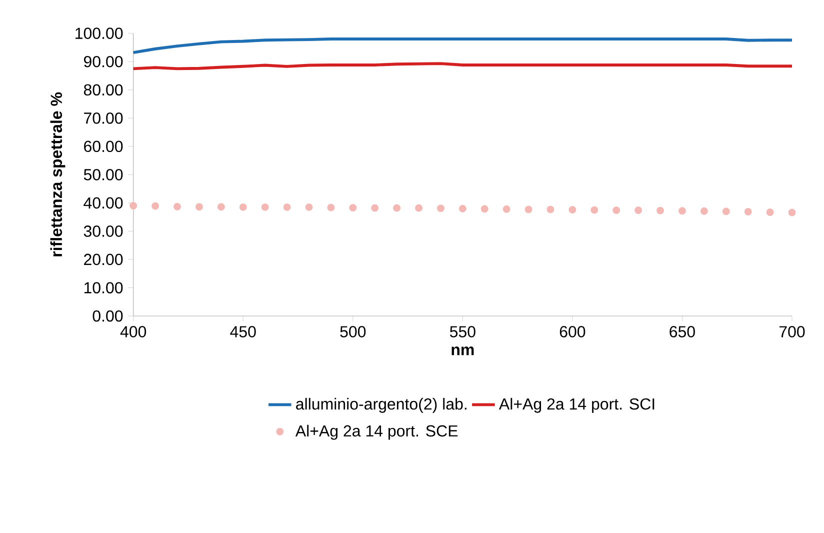  Describe the element at coordinates (103, 231) in the screenshot. I see `y-tick-label: 30.00` at that location.